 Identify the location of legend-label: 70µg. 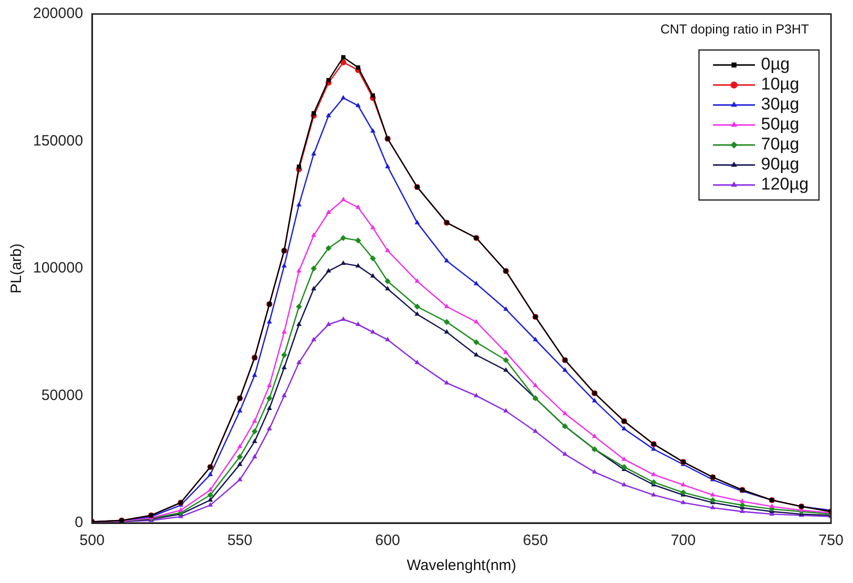
(780, 144).